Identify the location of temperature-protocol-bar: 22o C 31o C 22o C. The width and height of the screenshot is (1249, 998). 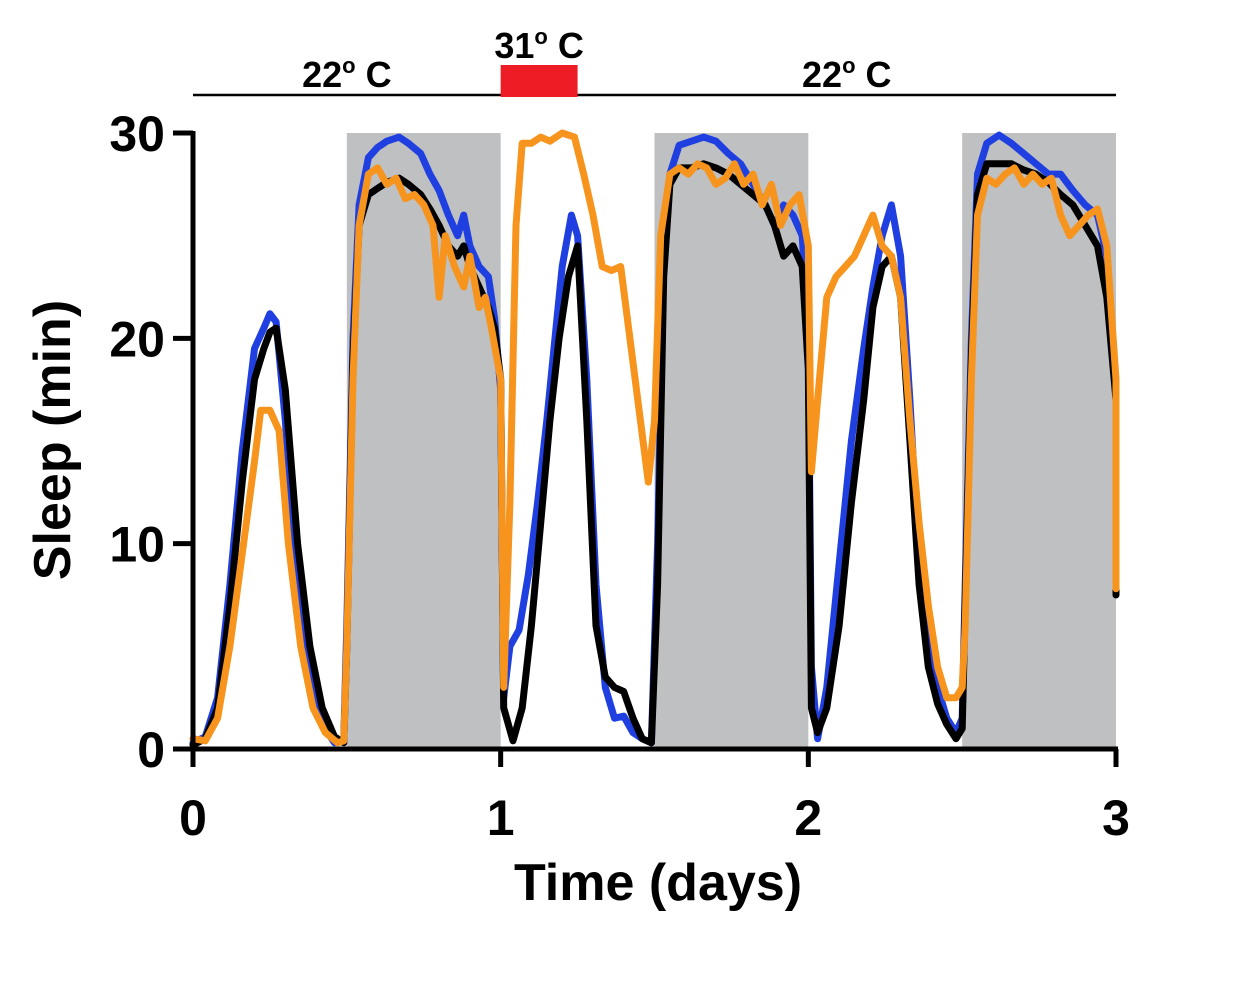
(654, 60).